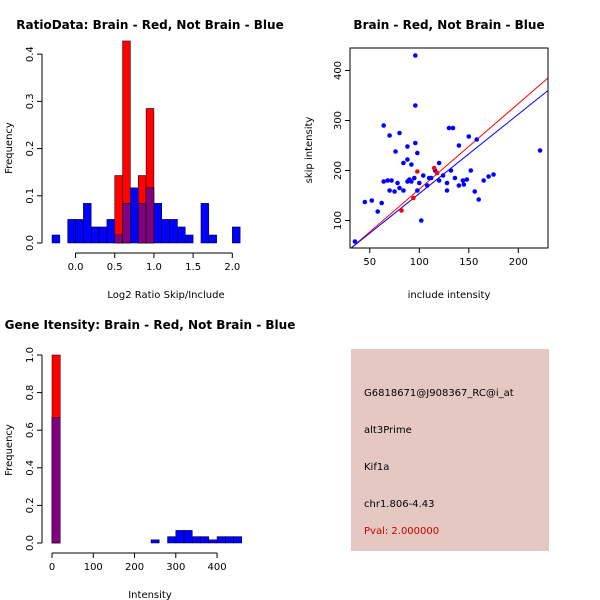  Describe the element at coordinates (309, 150) in the screenshot. I see `scatter-ylabel: skip intensity` at that location.